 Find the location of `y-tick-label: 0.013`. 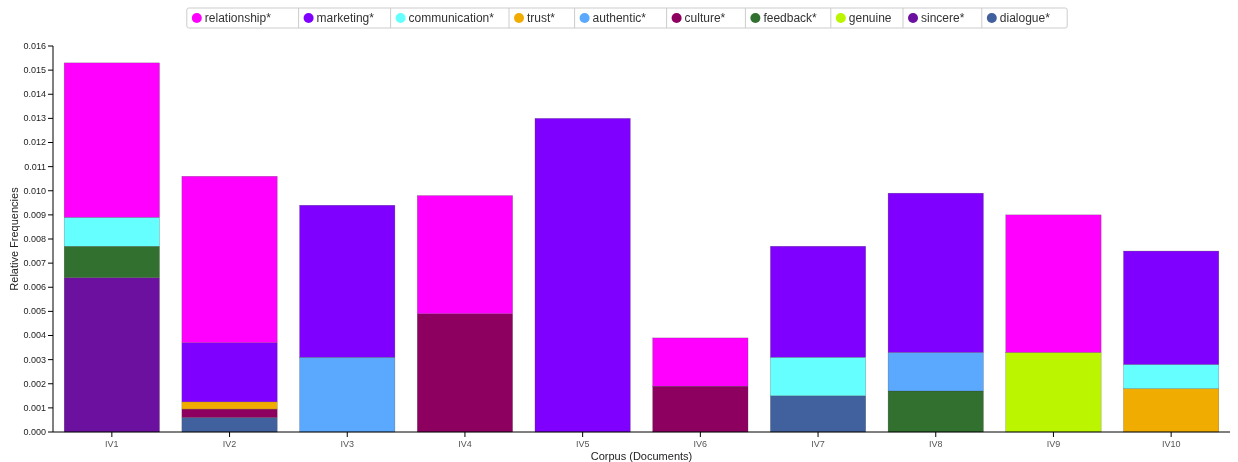

y-tick-label: 0.013 is located at coordinates (34, 118).